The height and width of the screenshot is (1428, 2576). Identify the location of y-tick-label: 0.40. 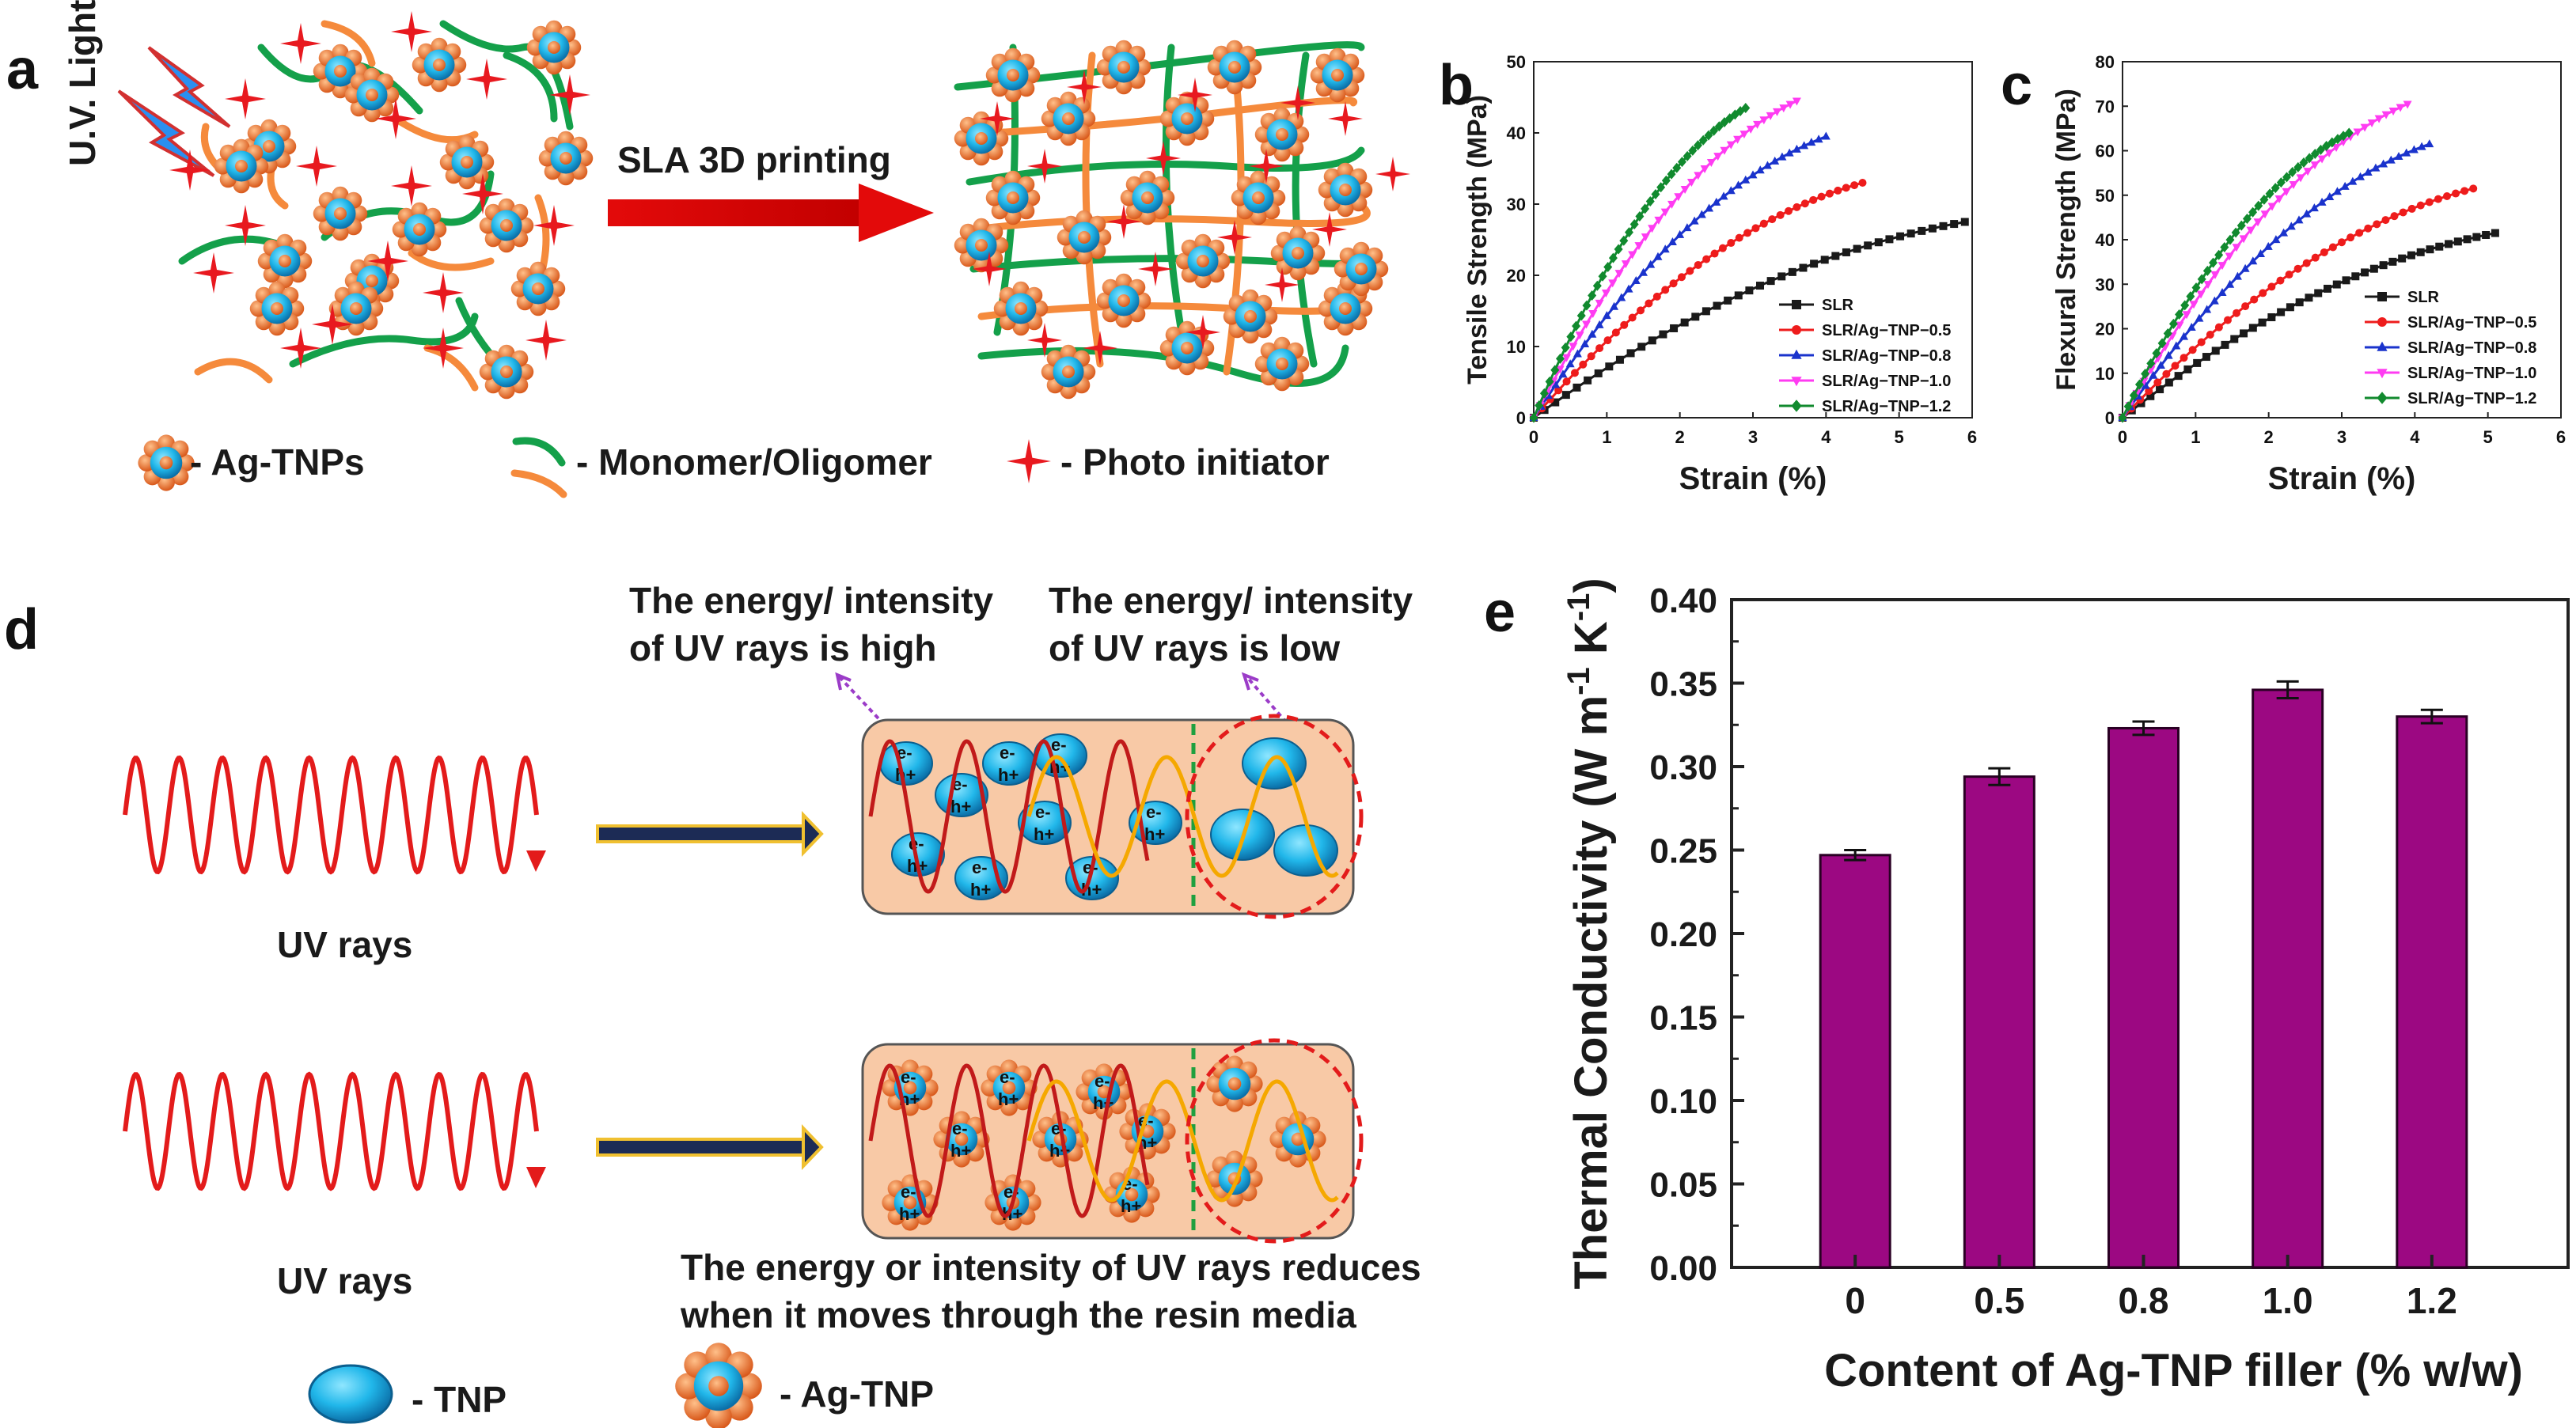
(1683, 600).